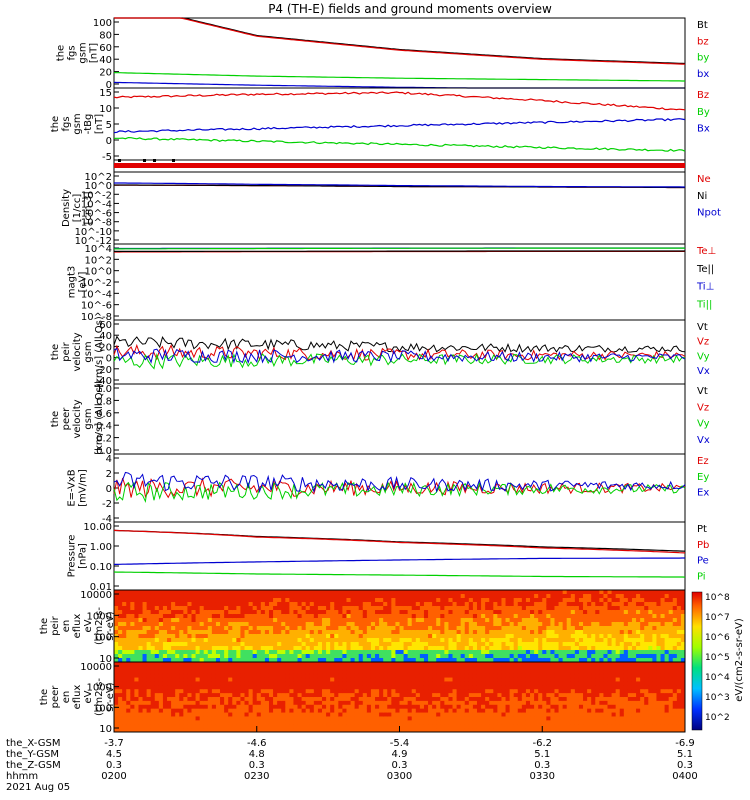  Describe the element at coordinates (104, 370) in the screenshot. I see `panel-4-yticklabel-4: -20` at that location.